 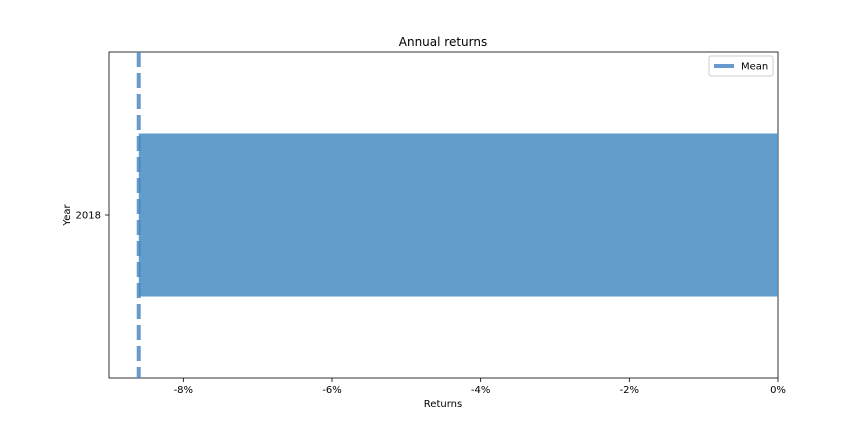 I want to click on x-axis-label: Returns, so click(x=443, y=404).